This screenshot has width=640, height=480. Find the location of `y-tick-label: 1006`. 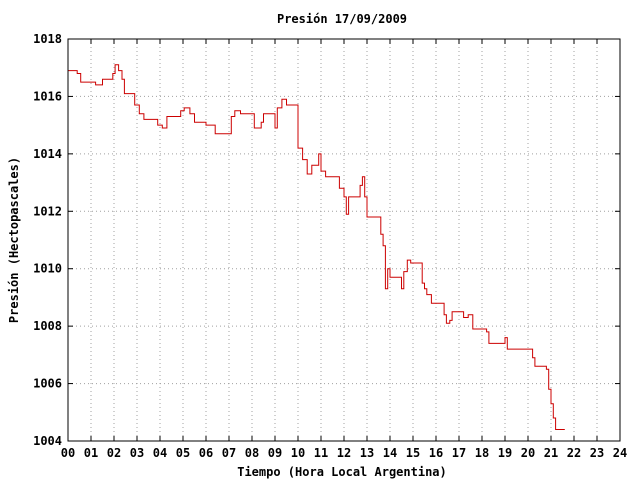

y-tick-label: 1006 is located at coordinates (47, 384).